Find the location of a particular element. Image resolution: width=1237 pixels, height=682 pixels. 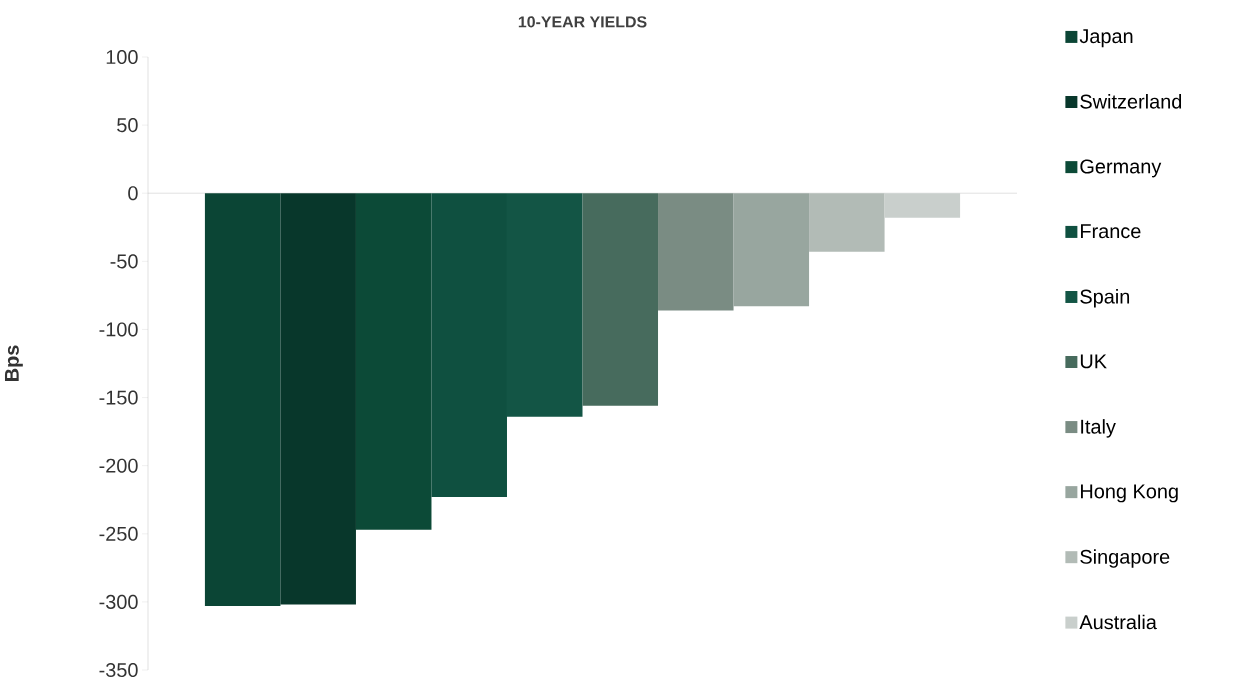

legend-label: Japan is located at coordinates (1106, 38).